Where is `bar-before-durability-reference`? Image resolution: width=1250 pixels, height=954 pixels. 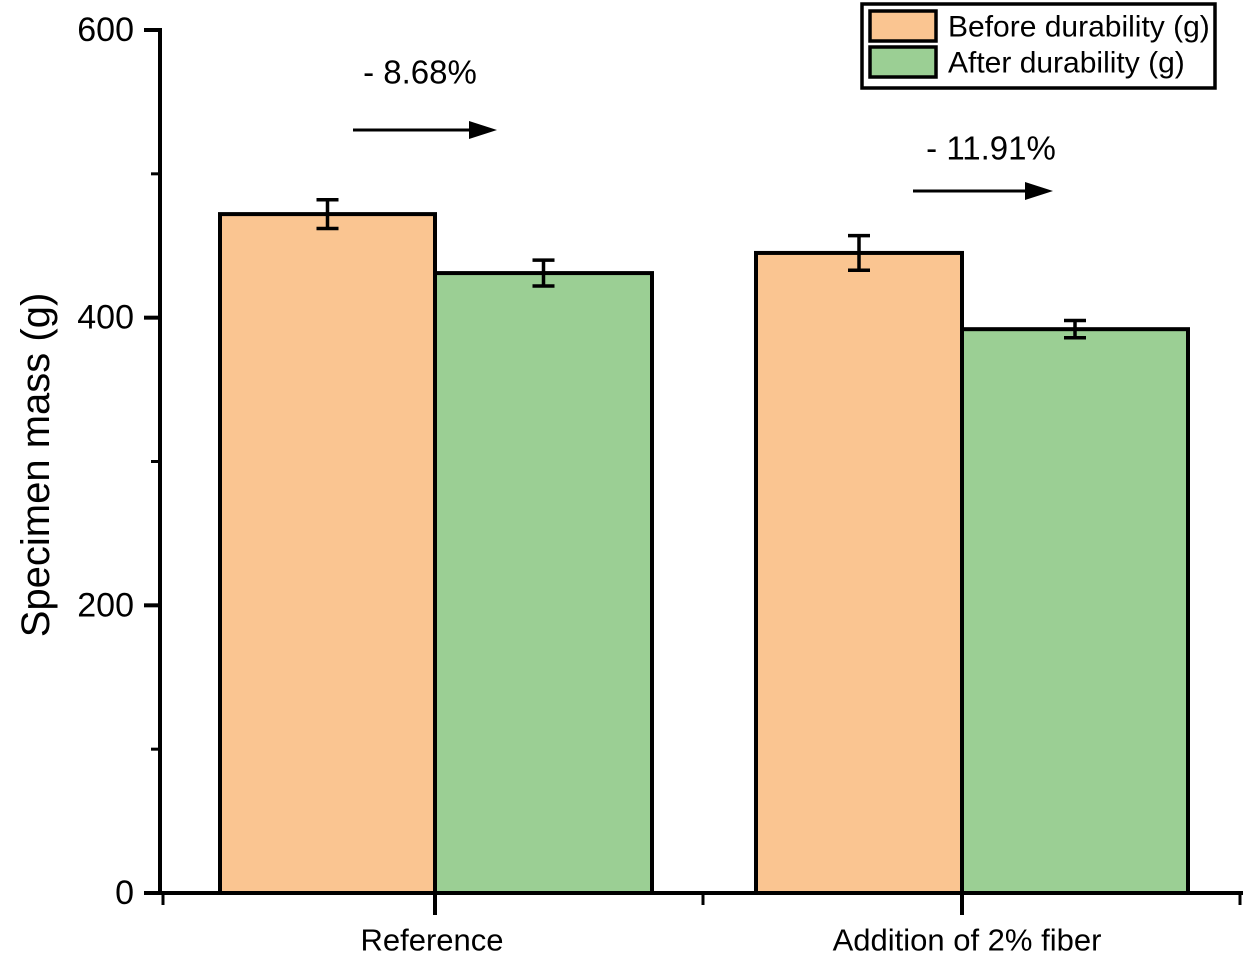 bar-before-durability-reference is located at coordinates (327, 553).